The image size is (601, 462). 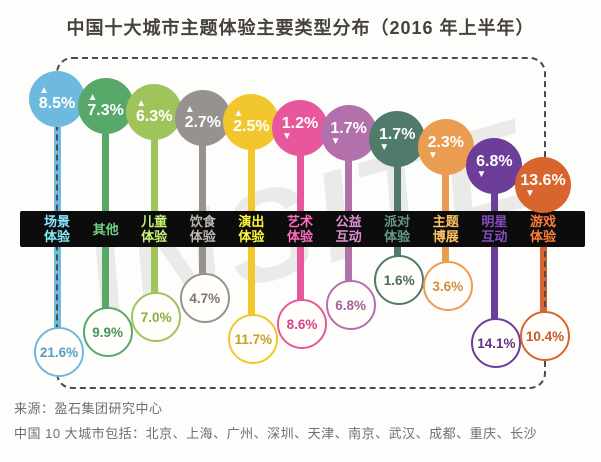 I want to click on top-value: 2.5%, so click(x=251, y=126).